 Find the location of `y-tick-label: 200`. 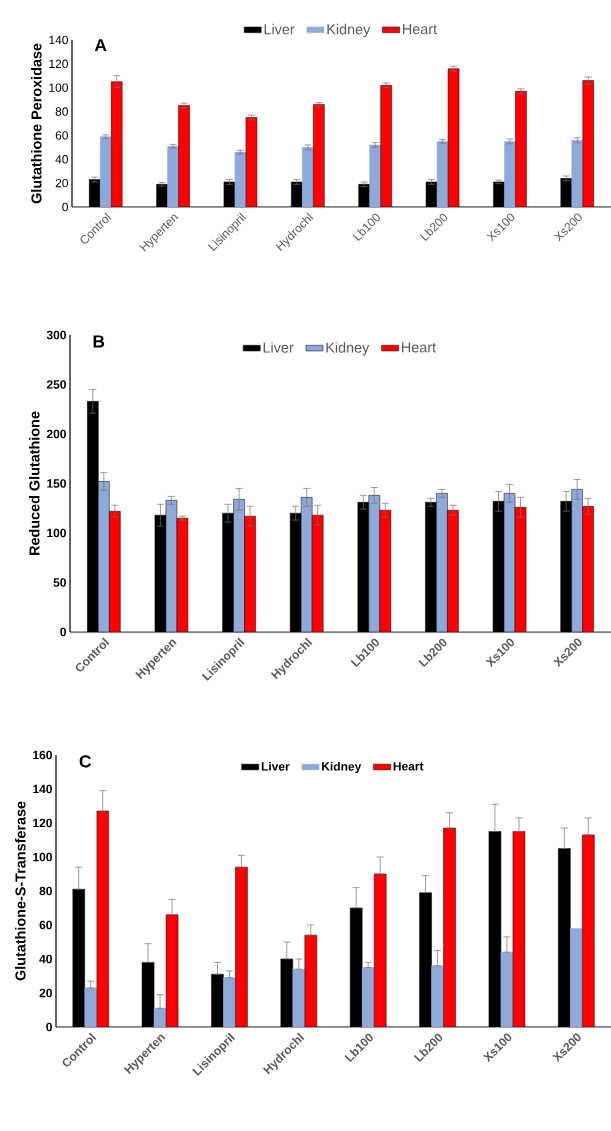

y-tick-label: 200 is located at coordinates (56, 434).